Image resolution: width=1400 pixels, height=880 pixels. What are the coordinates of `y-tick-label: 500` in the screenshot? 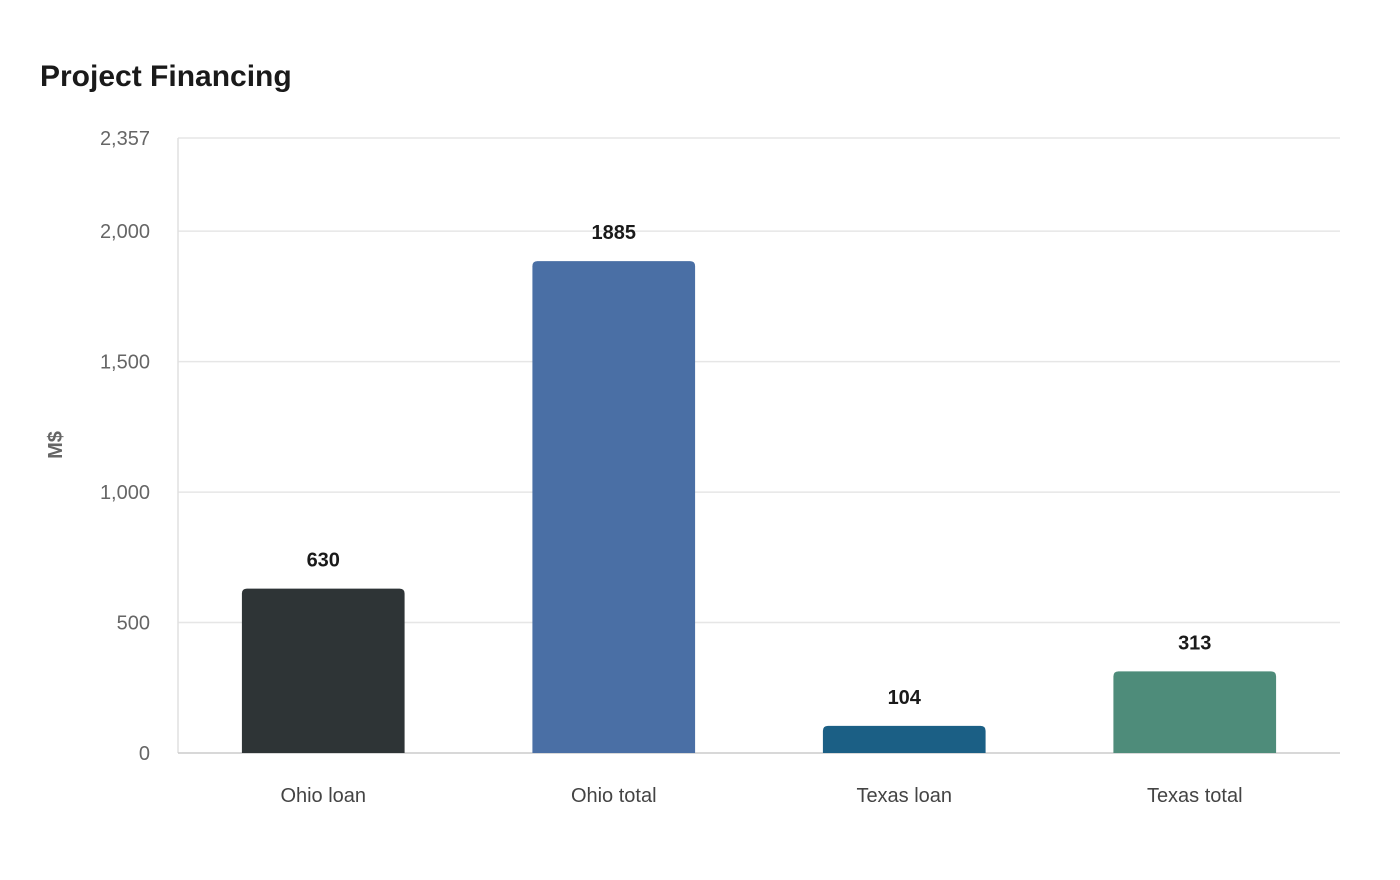 It's located at (133, 624).